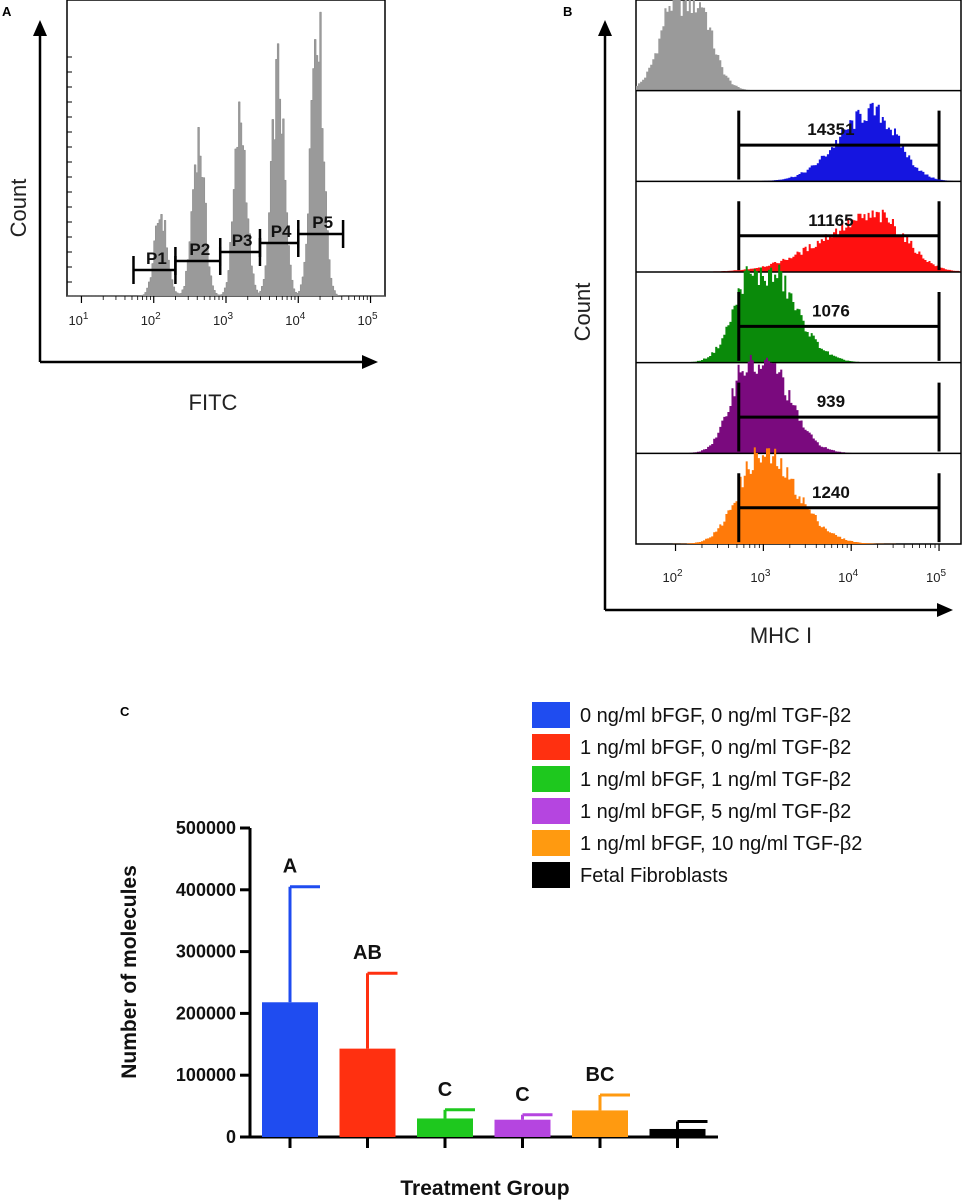 The image size is (965, 1203). What do you see at coordinates (125, 711) in the screenshot?
I see `panel-label-c: C` at bounding box center [125, 711].